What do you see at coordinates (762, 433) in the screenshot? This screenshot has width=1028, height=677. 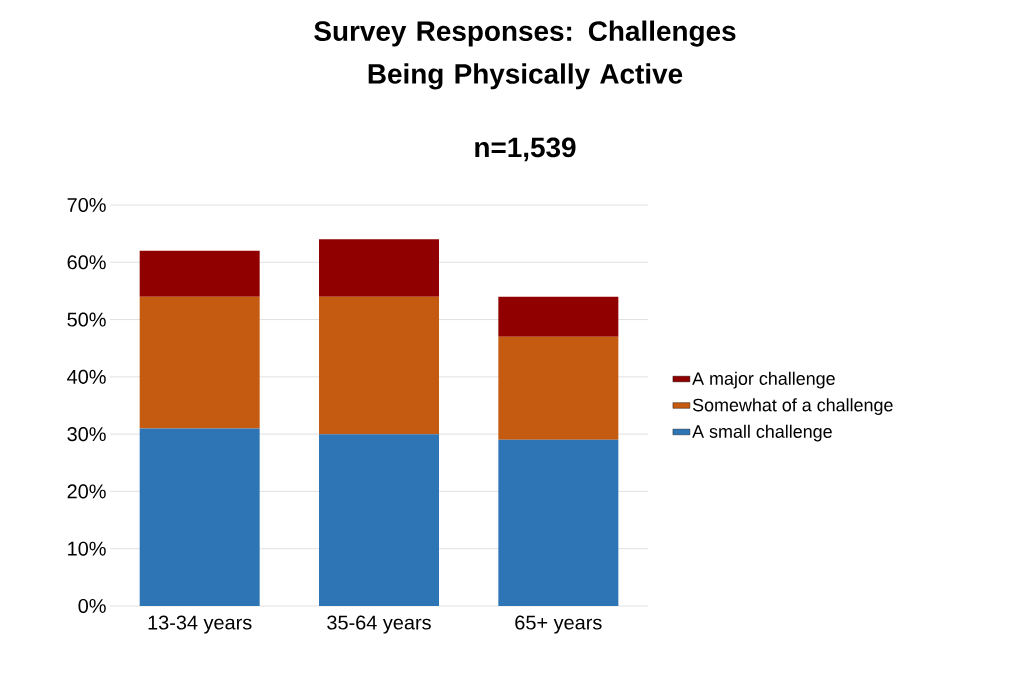 I see `legend-label: A small challenge` at bounding box center [762, 433].